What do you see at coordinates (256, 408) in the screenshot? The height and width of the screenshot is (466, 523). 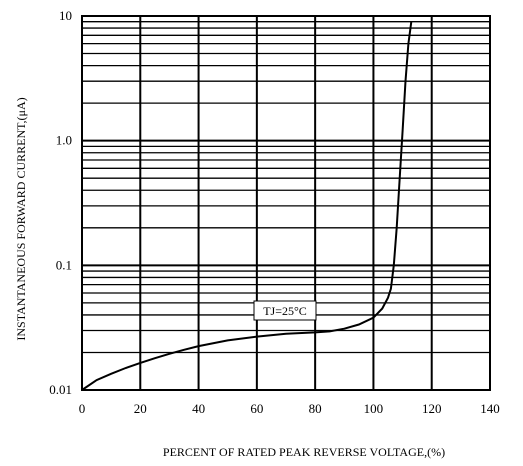 I see `x-tick-label: 60` at bounding box center [256, 408].